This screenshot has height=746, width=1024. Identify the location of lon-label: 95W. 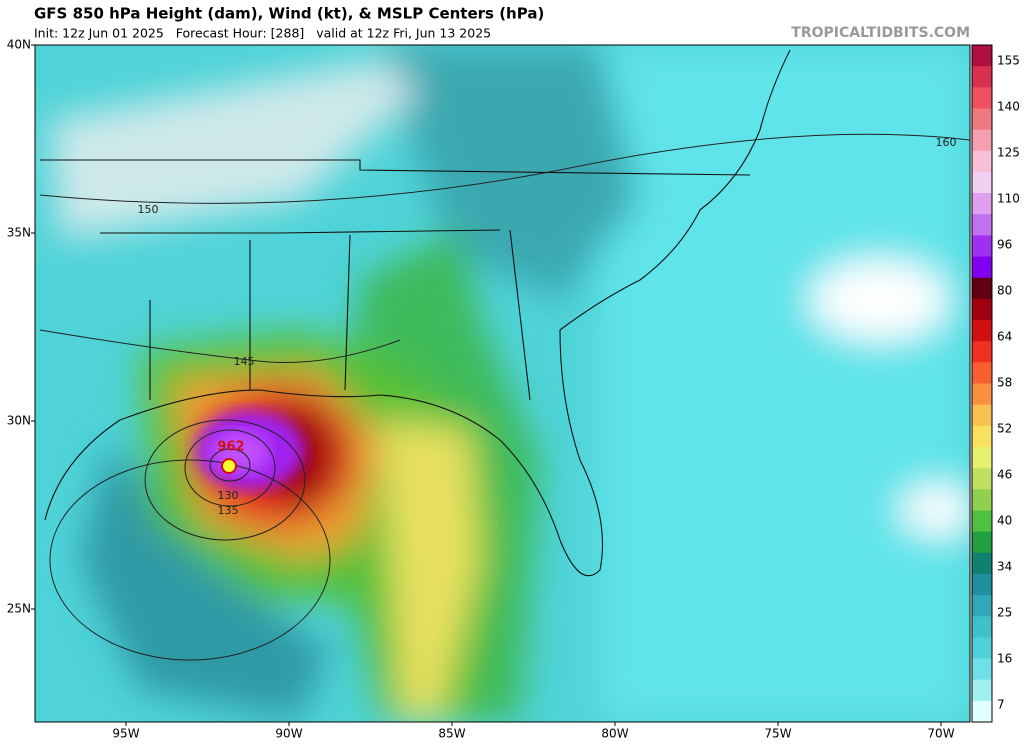
(125, 734).